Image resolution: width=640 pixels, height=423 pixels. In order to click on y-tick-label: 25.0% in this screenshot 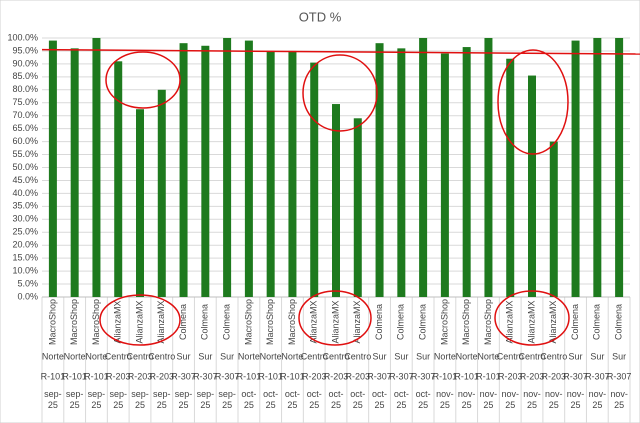, I will do `click(25, 232)`.